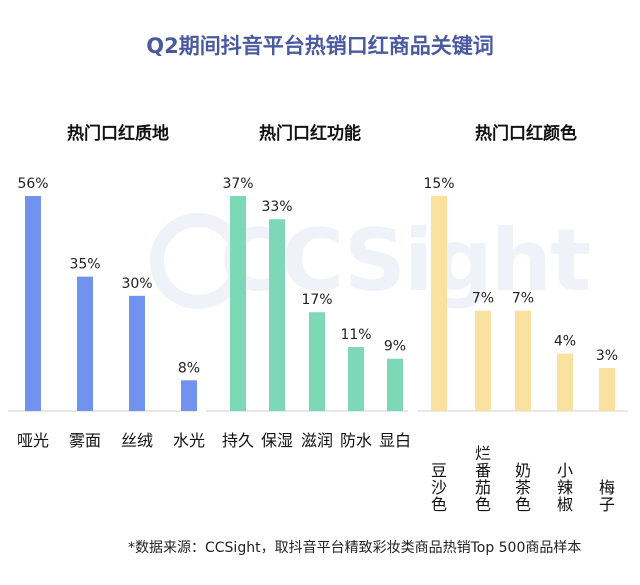 This screenshot has height=585, width=640. What do you see at coordinates (317, 440) in the screenshot?
I see `category-label: 滋润` at bounding box center [317, 440].